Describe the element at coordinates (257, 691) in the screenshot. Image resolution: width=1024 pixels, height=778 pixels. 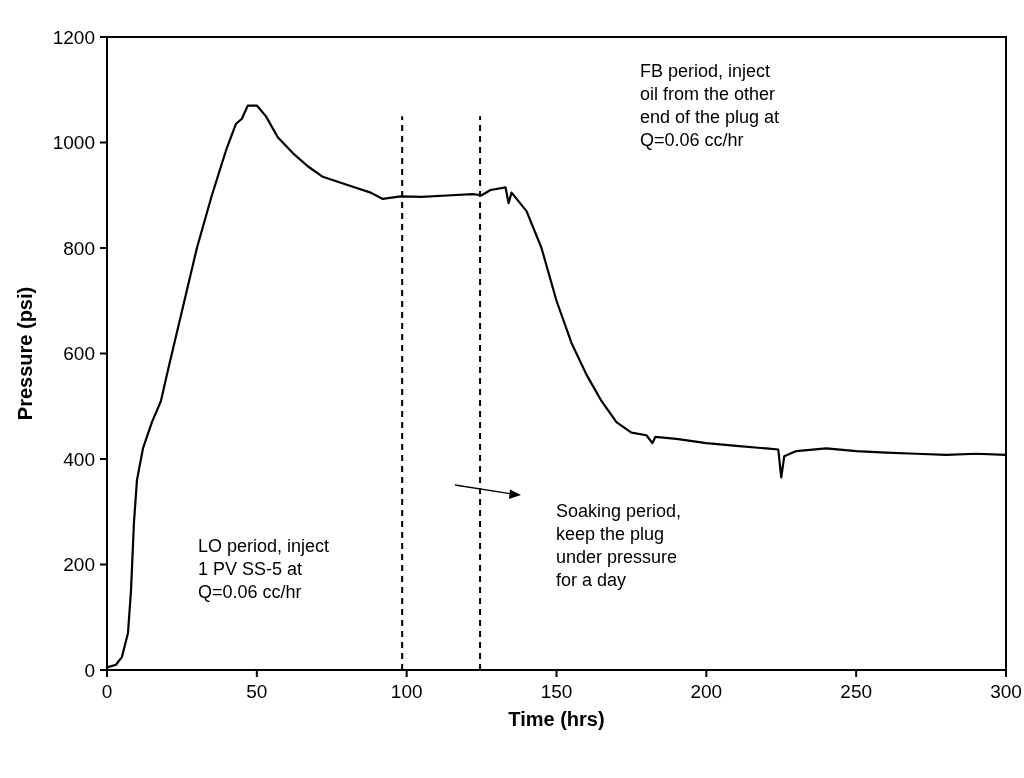
I see `x-tick-label: 50` at that location.